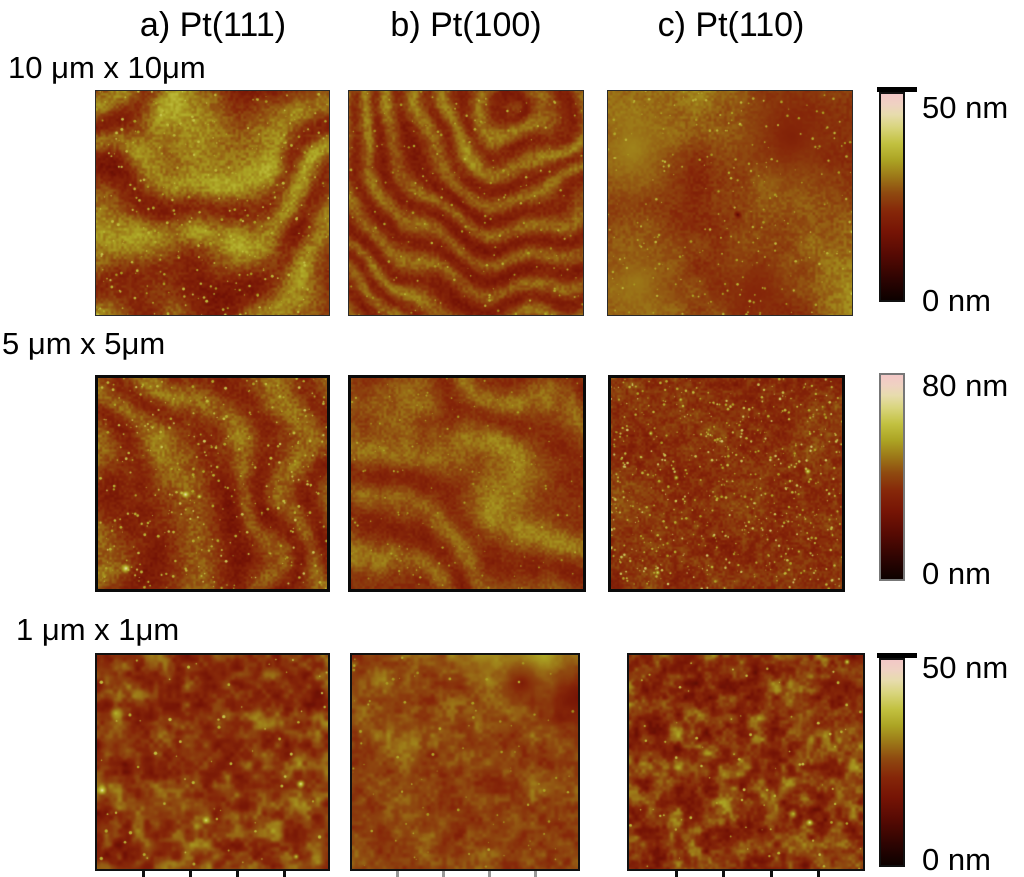  I want to click on afm-image-pt110-1um, so click(746, 762).